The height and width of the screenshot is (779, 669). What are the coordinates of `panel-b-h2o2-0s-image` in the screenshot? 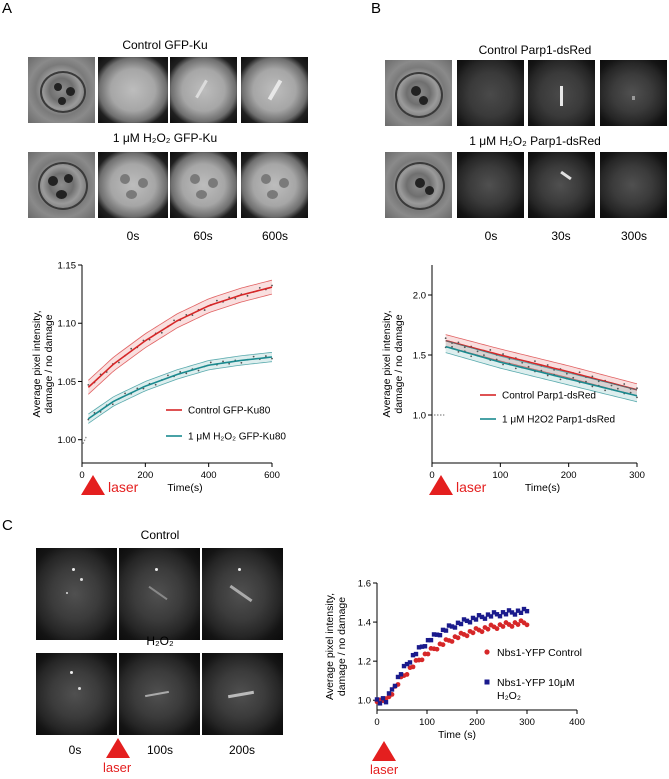 It's located at (490, 185).